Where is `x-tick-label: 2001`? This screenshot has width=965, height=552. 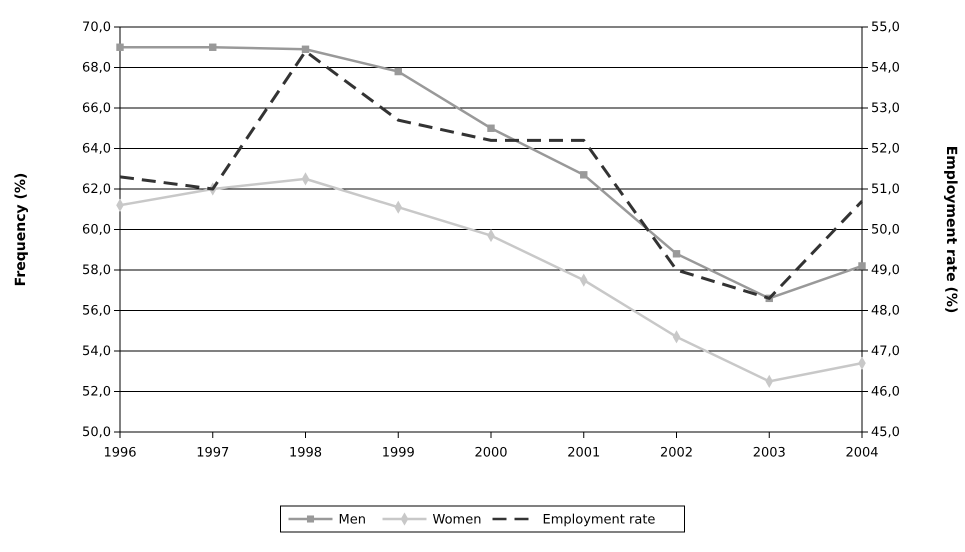 x-tick-label: 2001 is located at coordinates (583, 453).